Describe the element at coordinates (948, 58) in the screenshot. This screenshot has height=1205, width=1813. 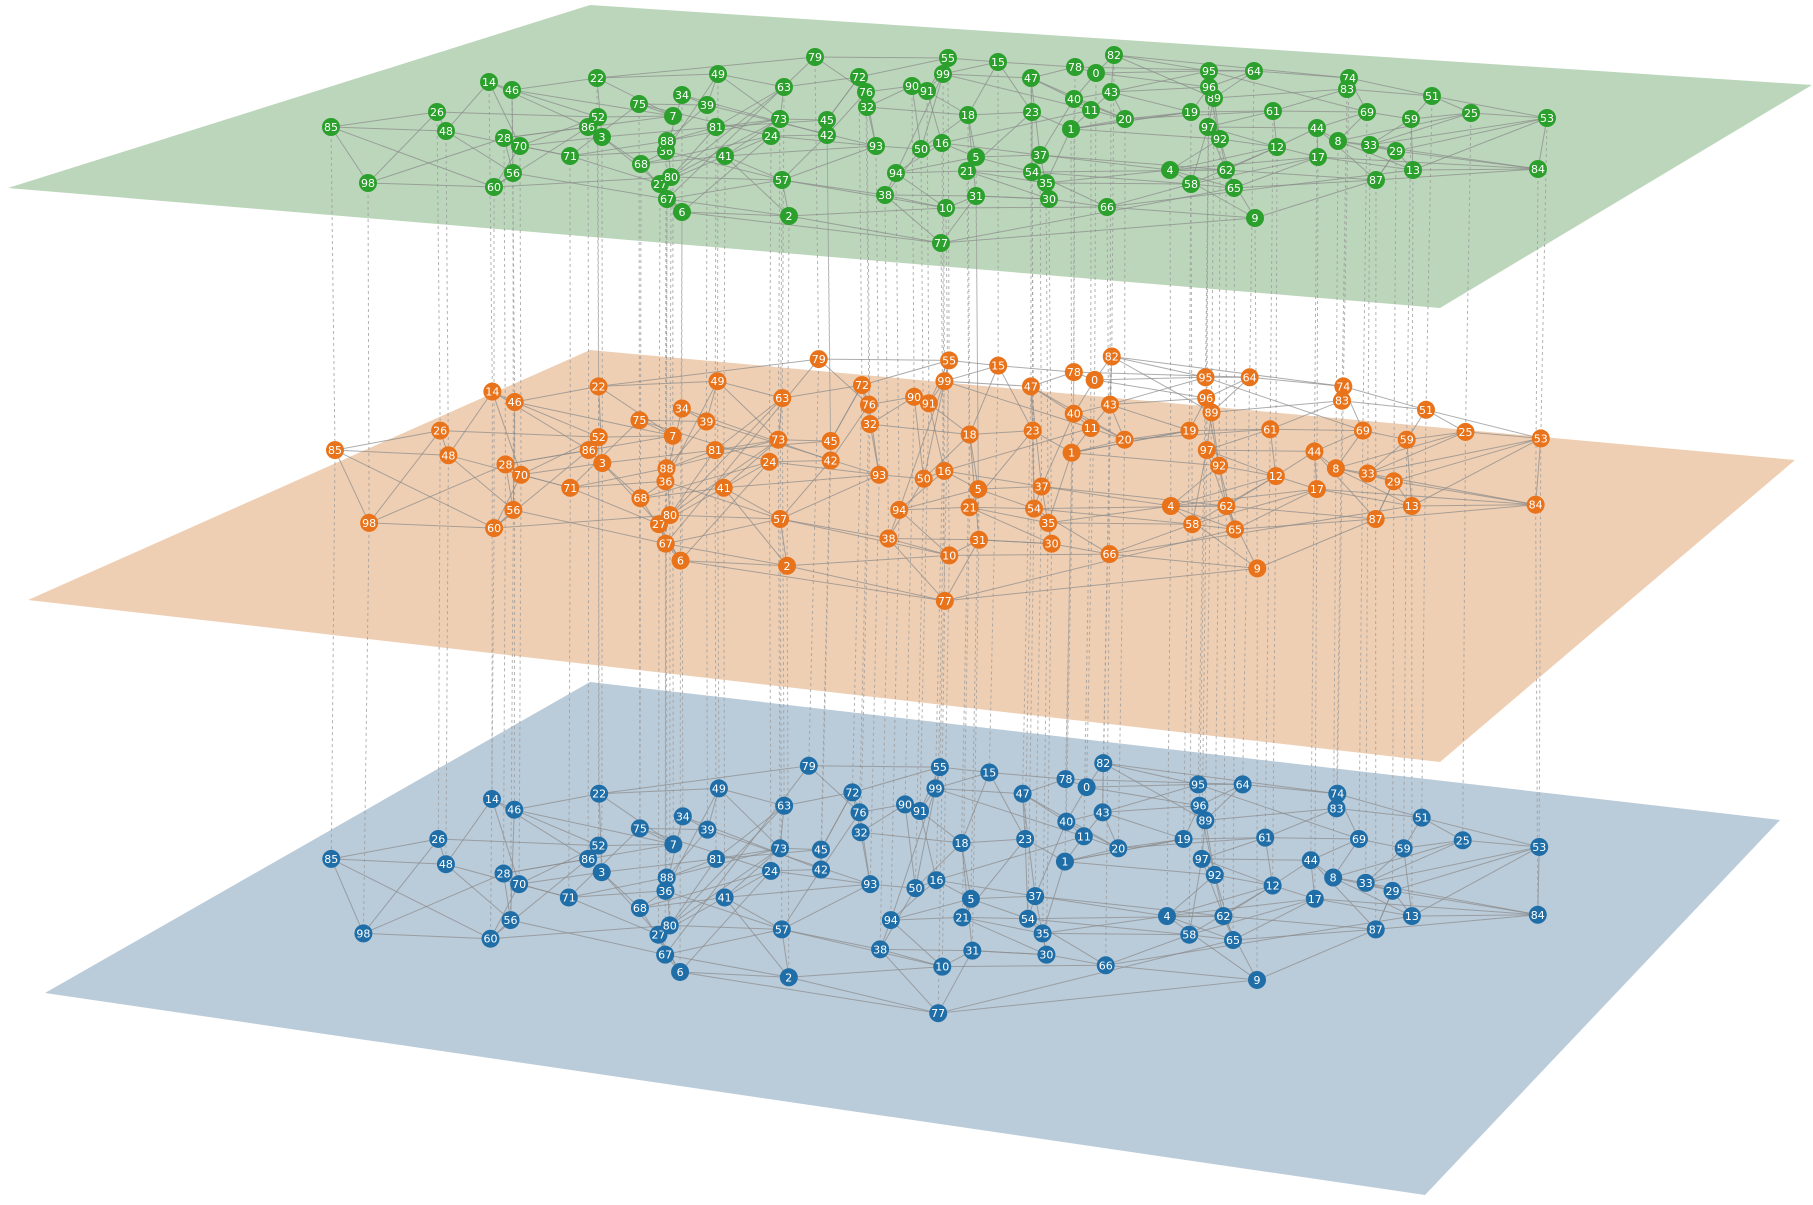
I see `node-top-55: 55` at that location.